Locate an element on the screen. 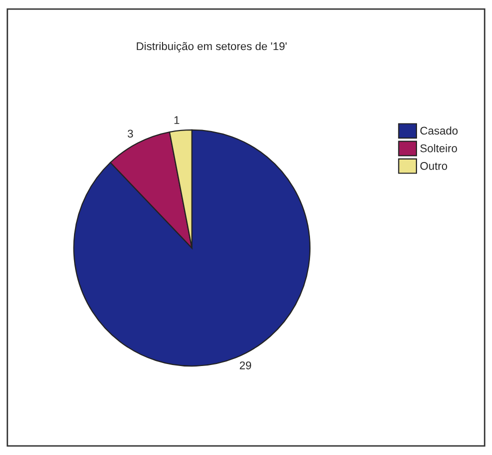 Image resolution: width=492 pixels, height=455 pixels. data-label: 1 is located at coordinates (177, 120).